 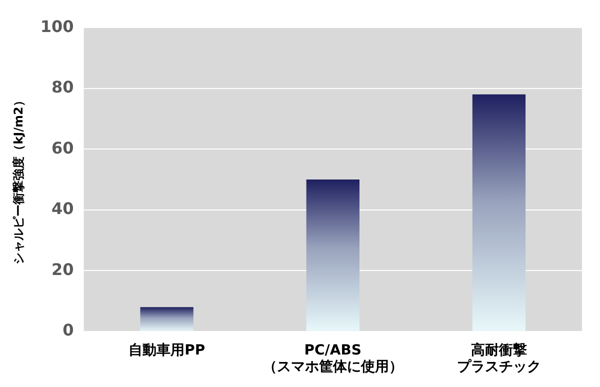 What do you see at coordinates (63, 208) in the screenshot?
I see `y-tick-label: 40` at bounding box center [63, 208].